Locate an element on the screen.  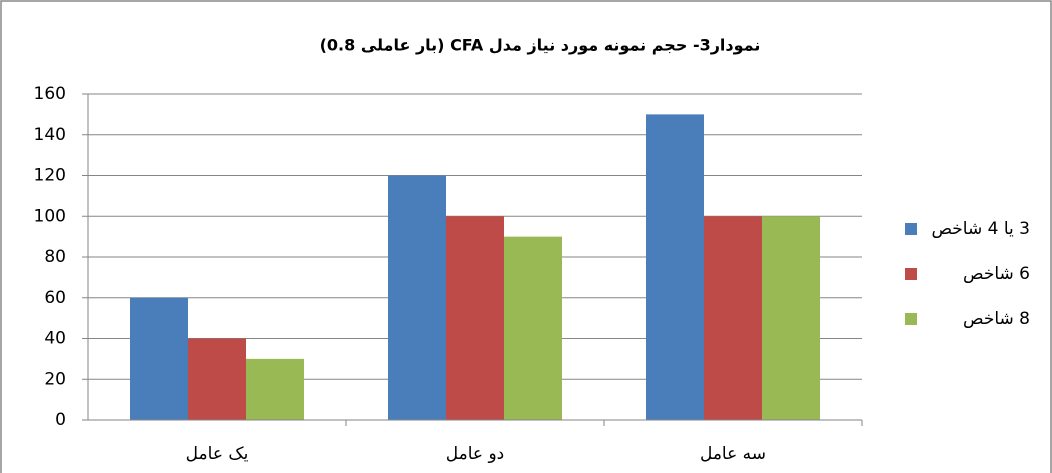
y-tick-label: 100 is located at coordinates (50, 216).